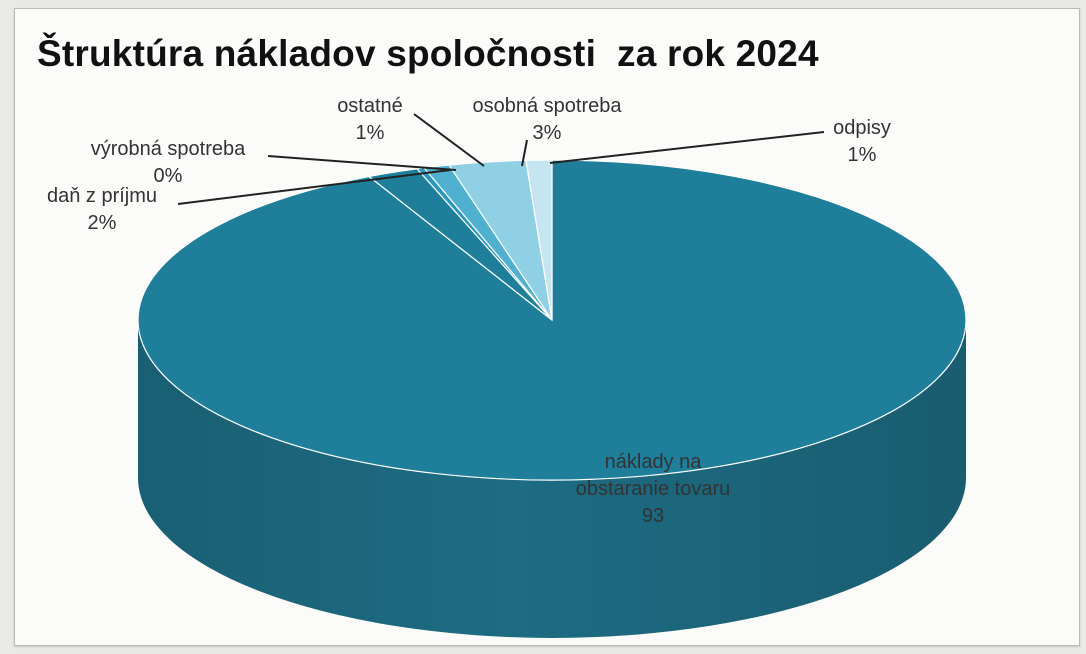 This screenshot has height=654, width=1086. Describe the element at coordinates (168, 176) in the screenshot. I see `data-label-text: 0%` at that location.